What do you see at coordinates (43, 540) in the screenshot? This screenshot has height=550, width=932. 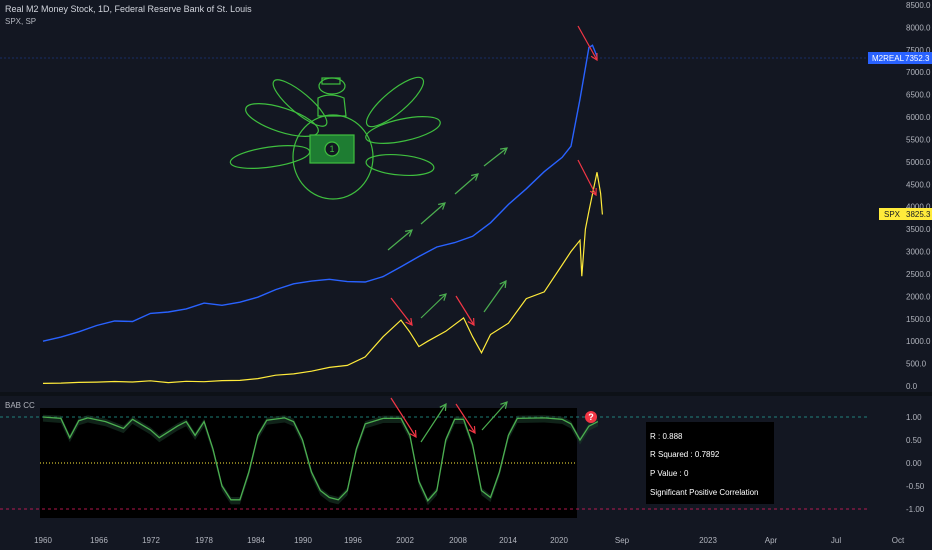 I see `x-tick-label: 1960` at bounding box center [43, 540].